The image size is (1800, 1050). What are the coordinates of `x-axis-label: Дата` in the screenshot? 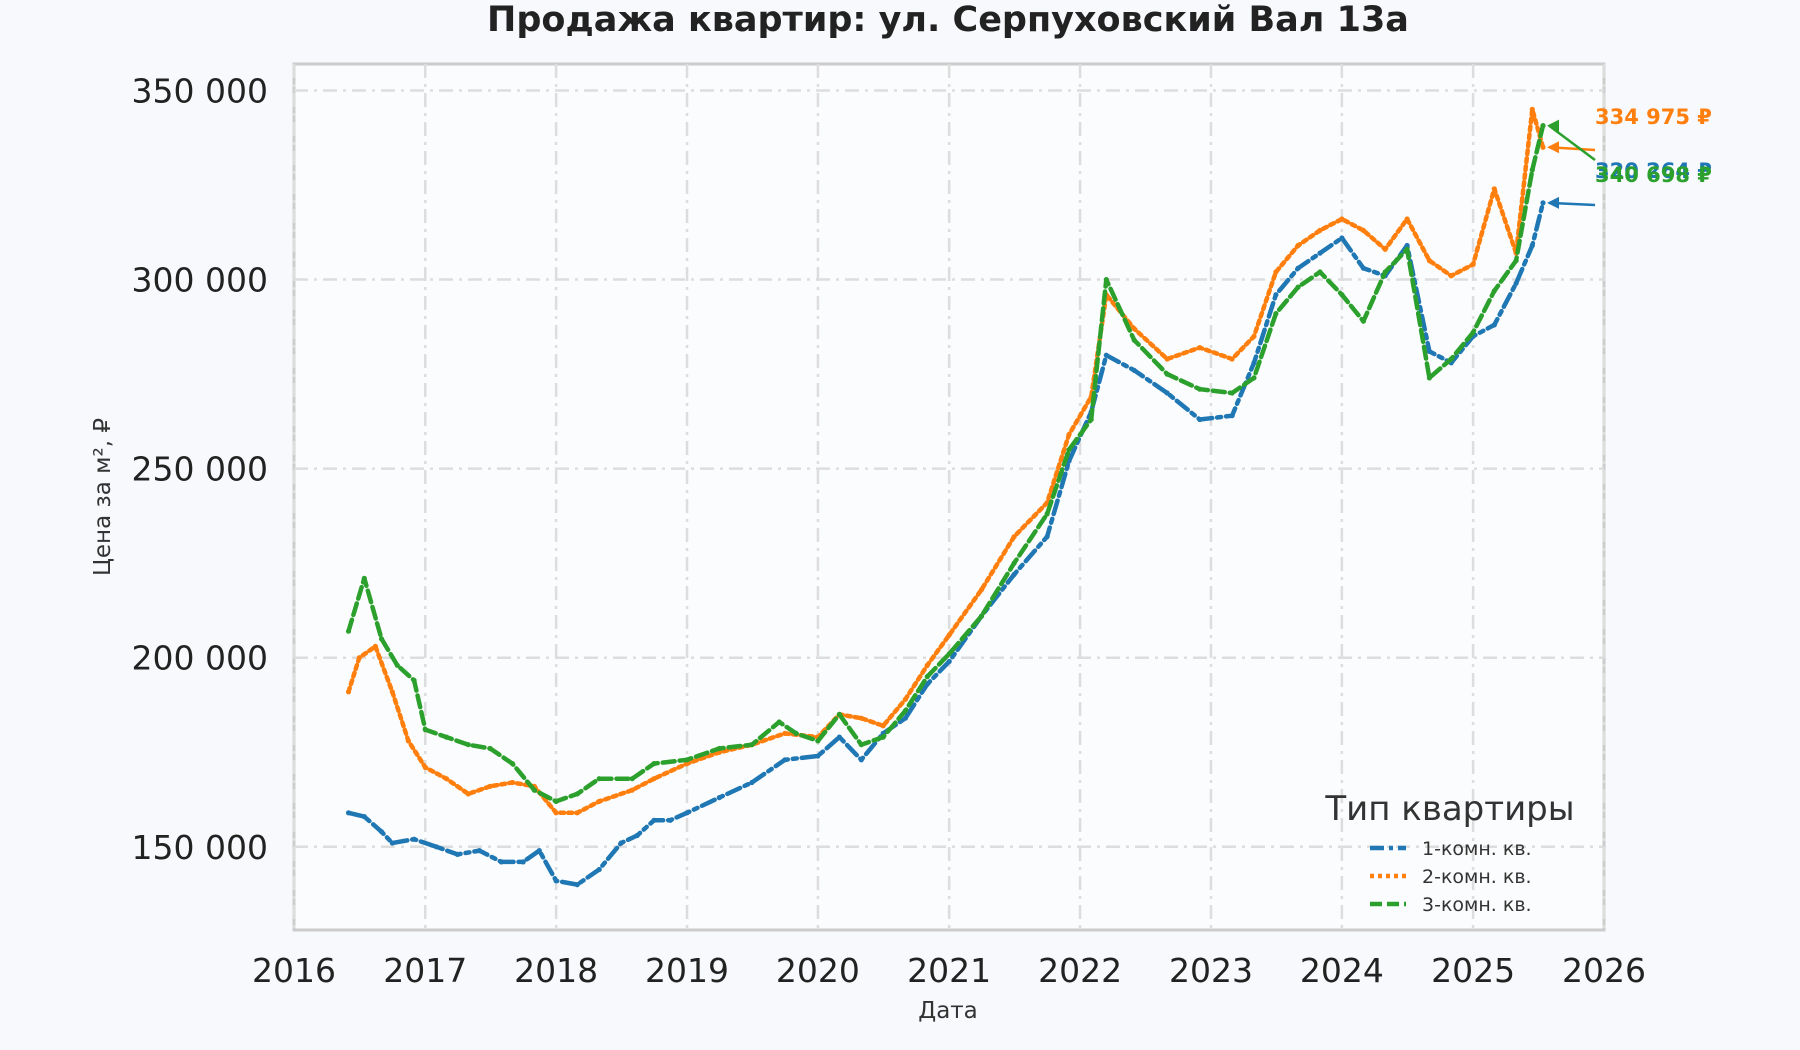 It's located at (948, 1011).